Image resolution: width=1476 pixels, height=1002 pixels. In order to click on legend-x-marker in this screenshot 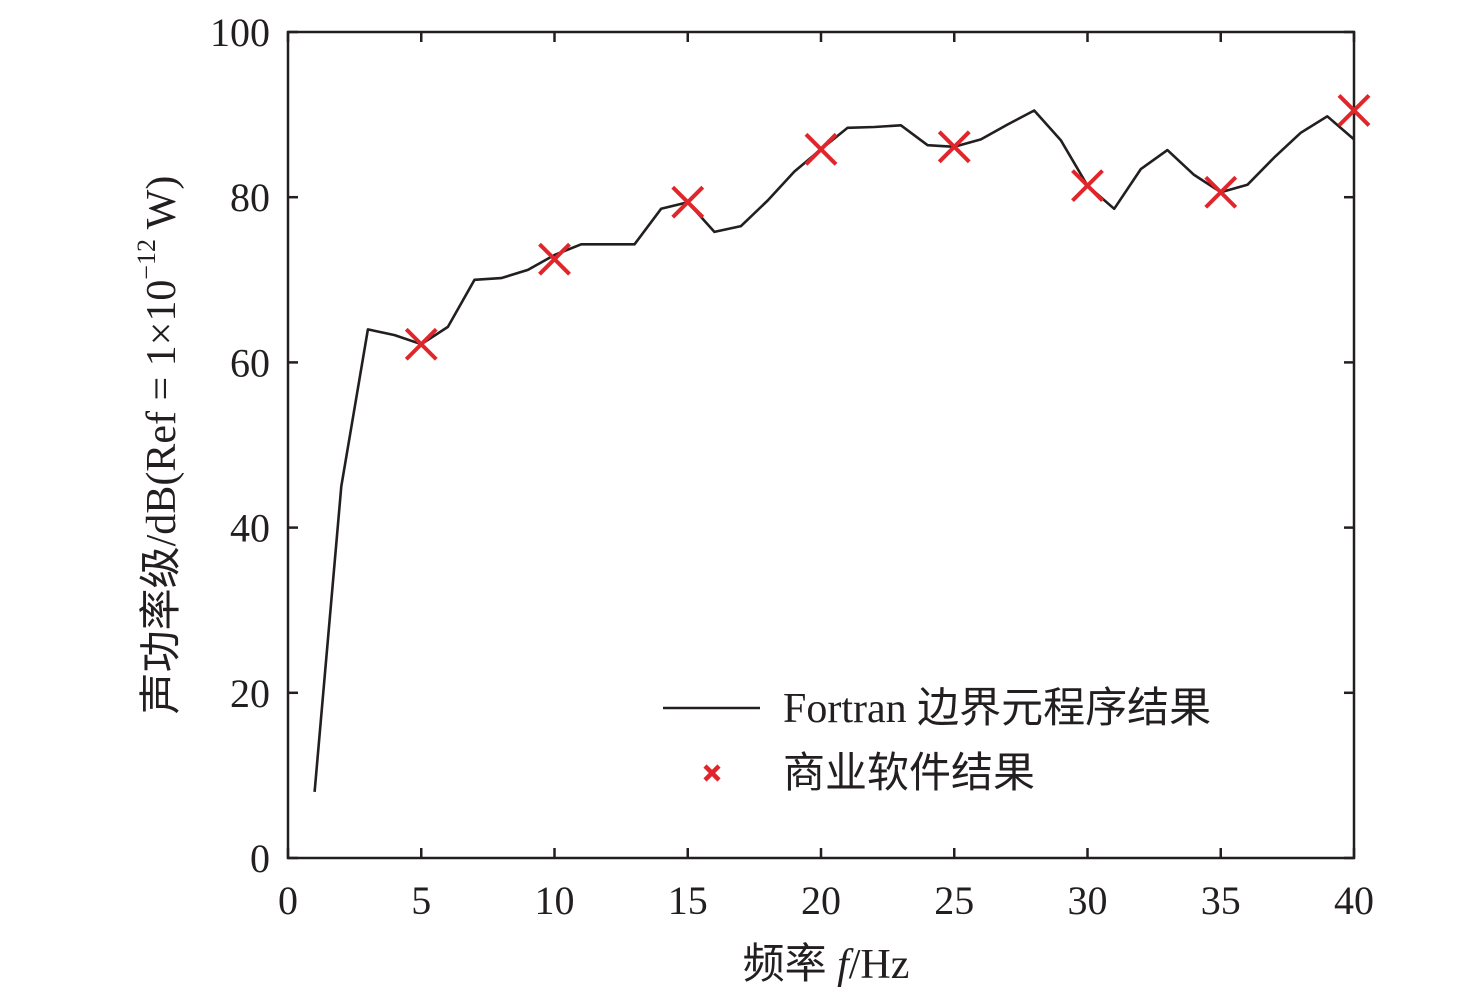, I will do `click(712, 773)`.